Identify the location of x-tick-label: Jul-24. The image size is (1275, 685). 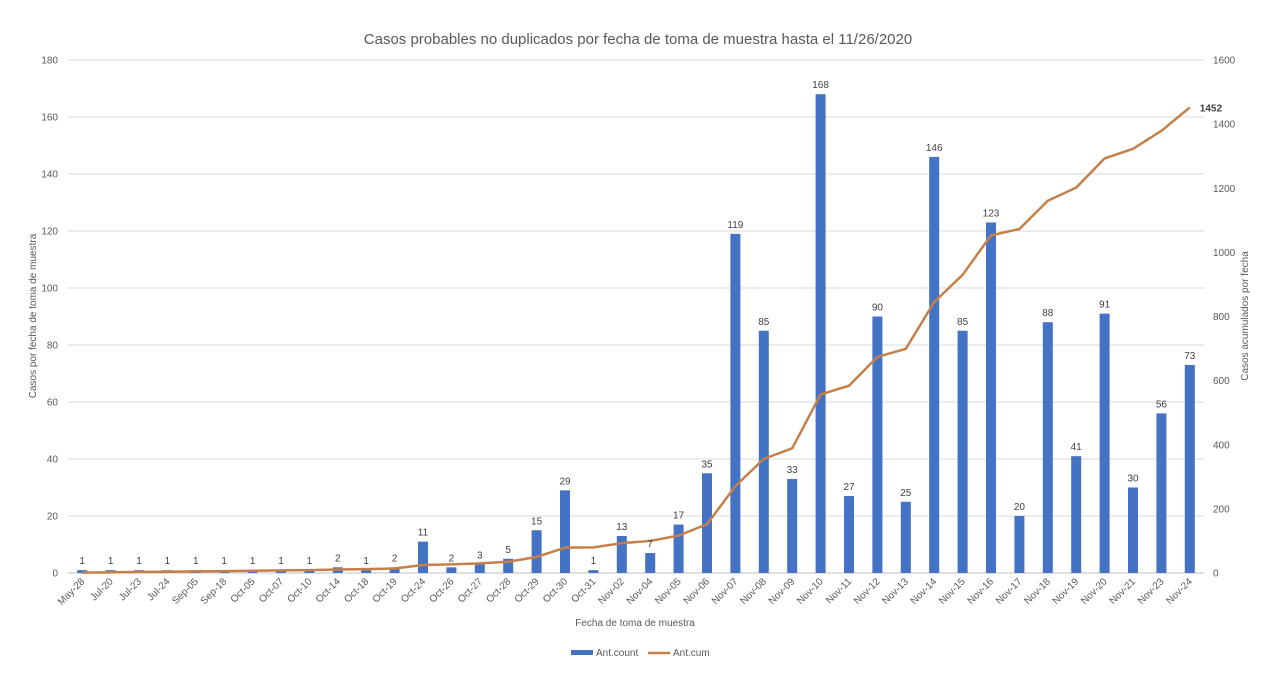
(158, 589).